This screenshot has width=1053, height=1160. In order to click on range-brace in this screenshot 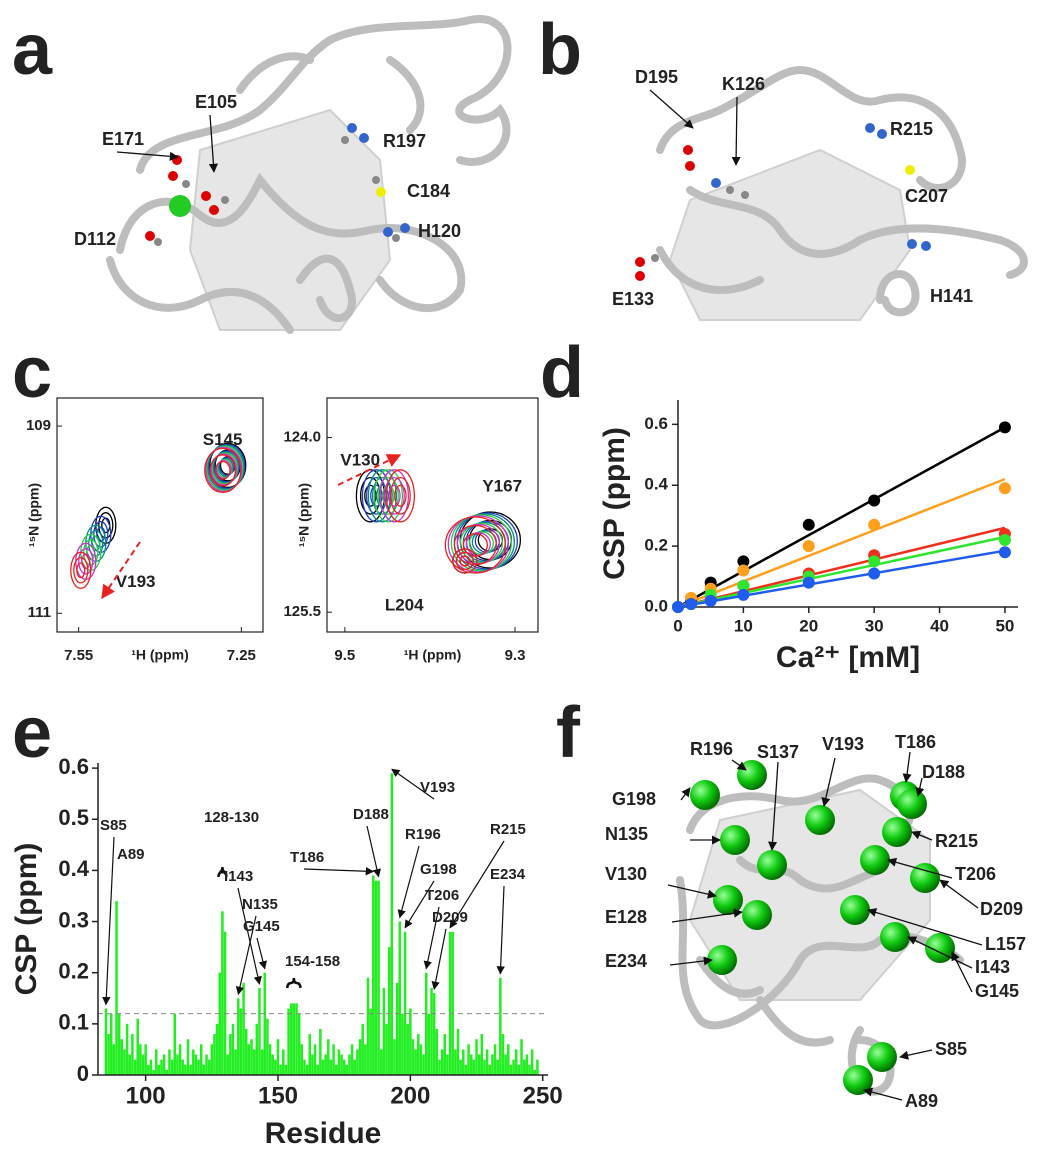, I will do `click(294, 983)`.